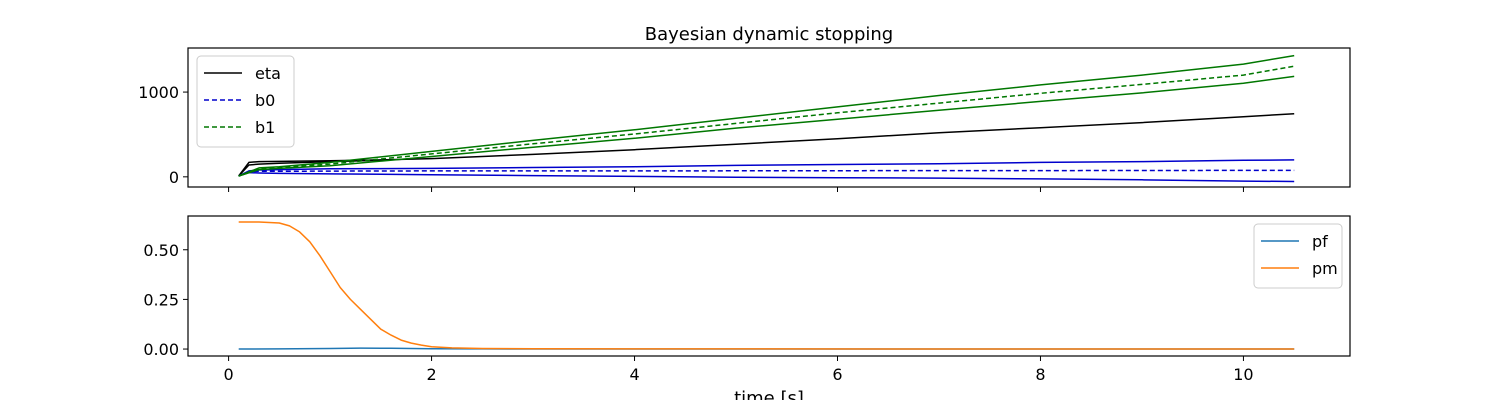 The height and width of the screenshot is (400, 1500). What do you see at coordinates (431, 374) in the screenshot?
I see `bottom-x-tick-label: 2` at bounding box center [431, 374].